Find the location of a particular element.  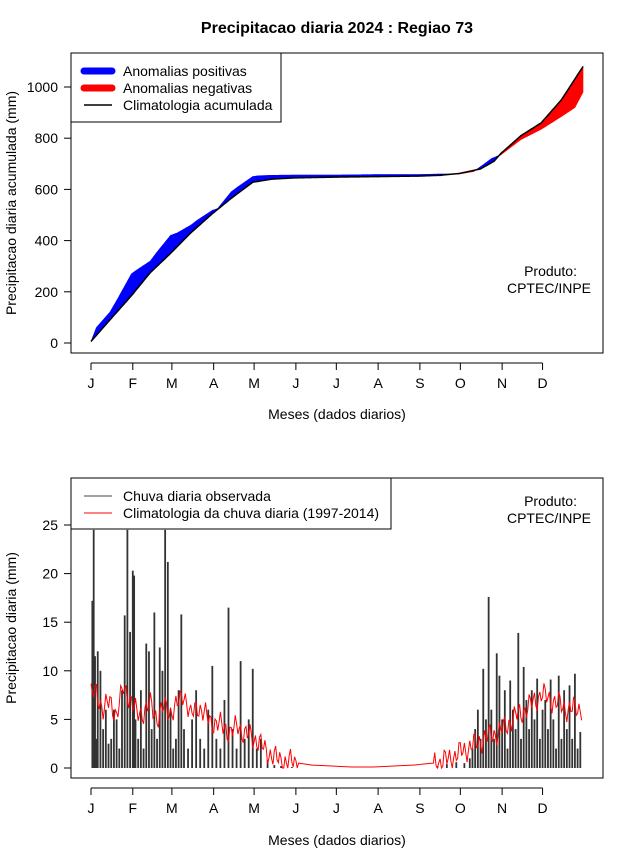

bottom-x-tick-label: N is located at coordinates (502, 808).